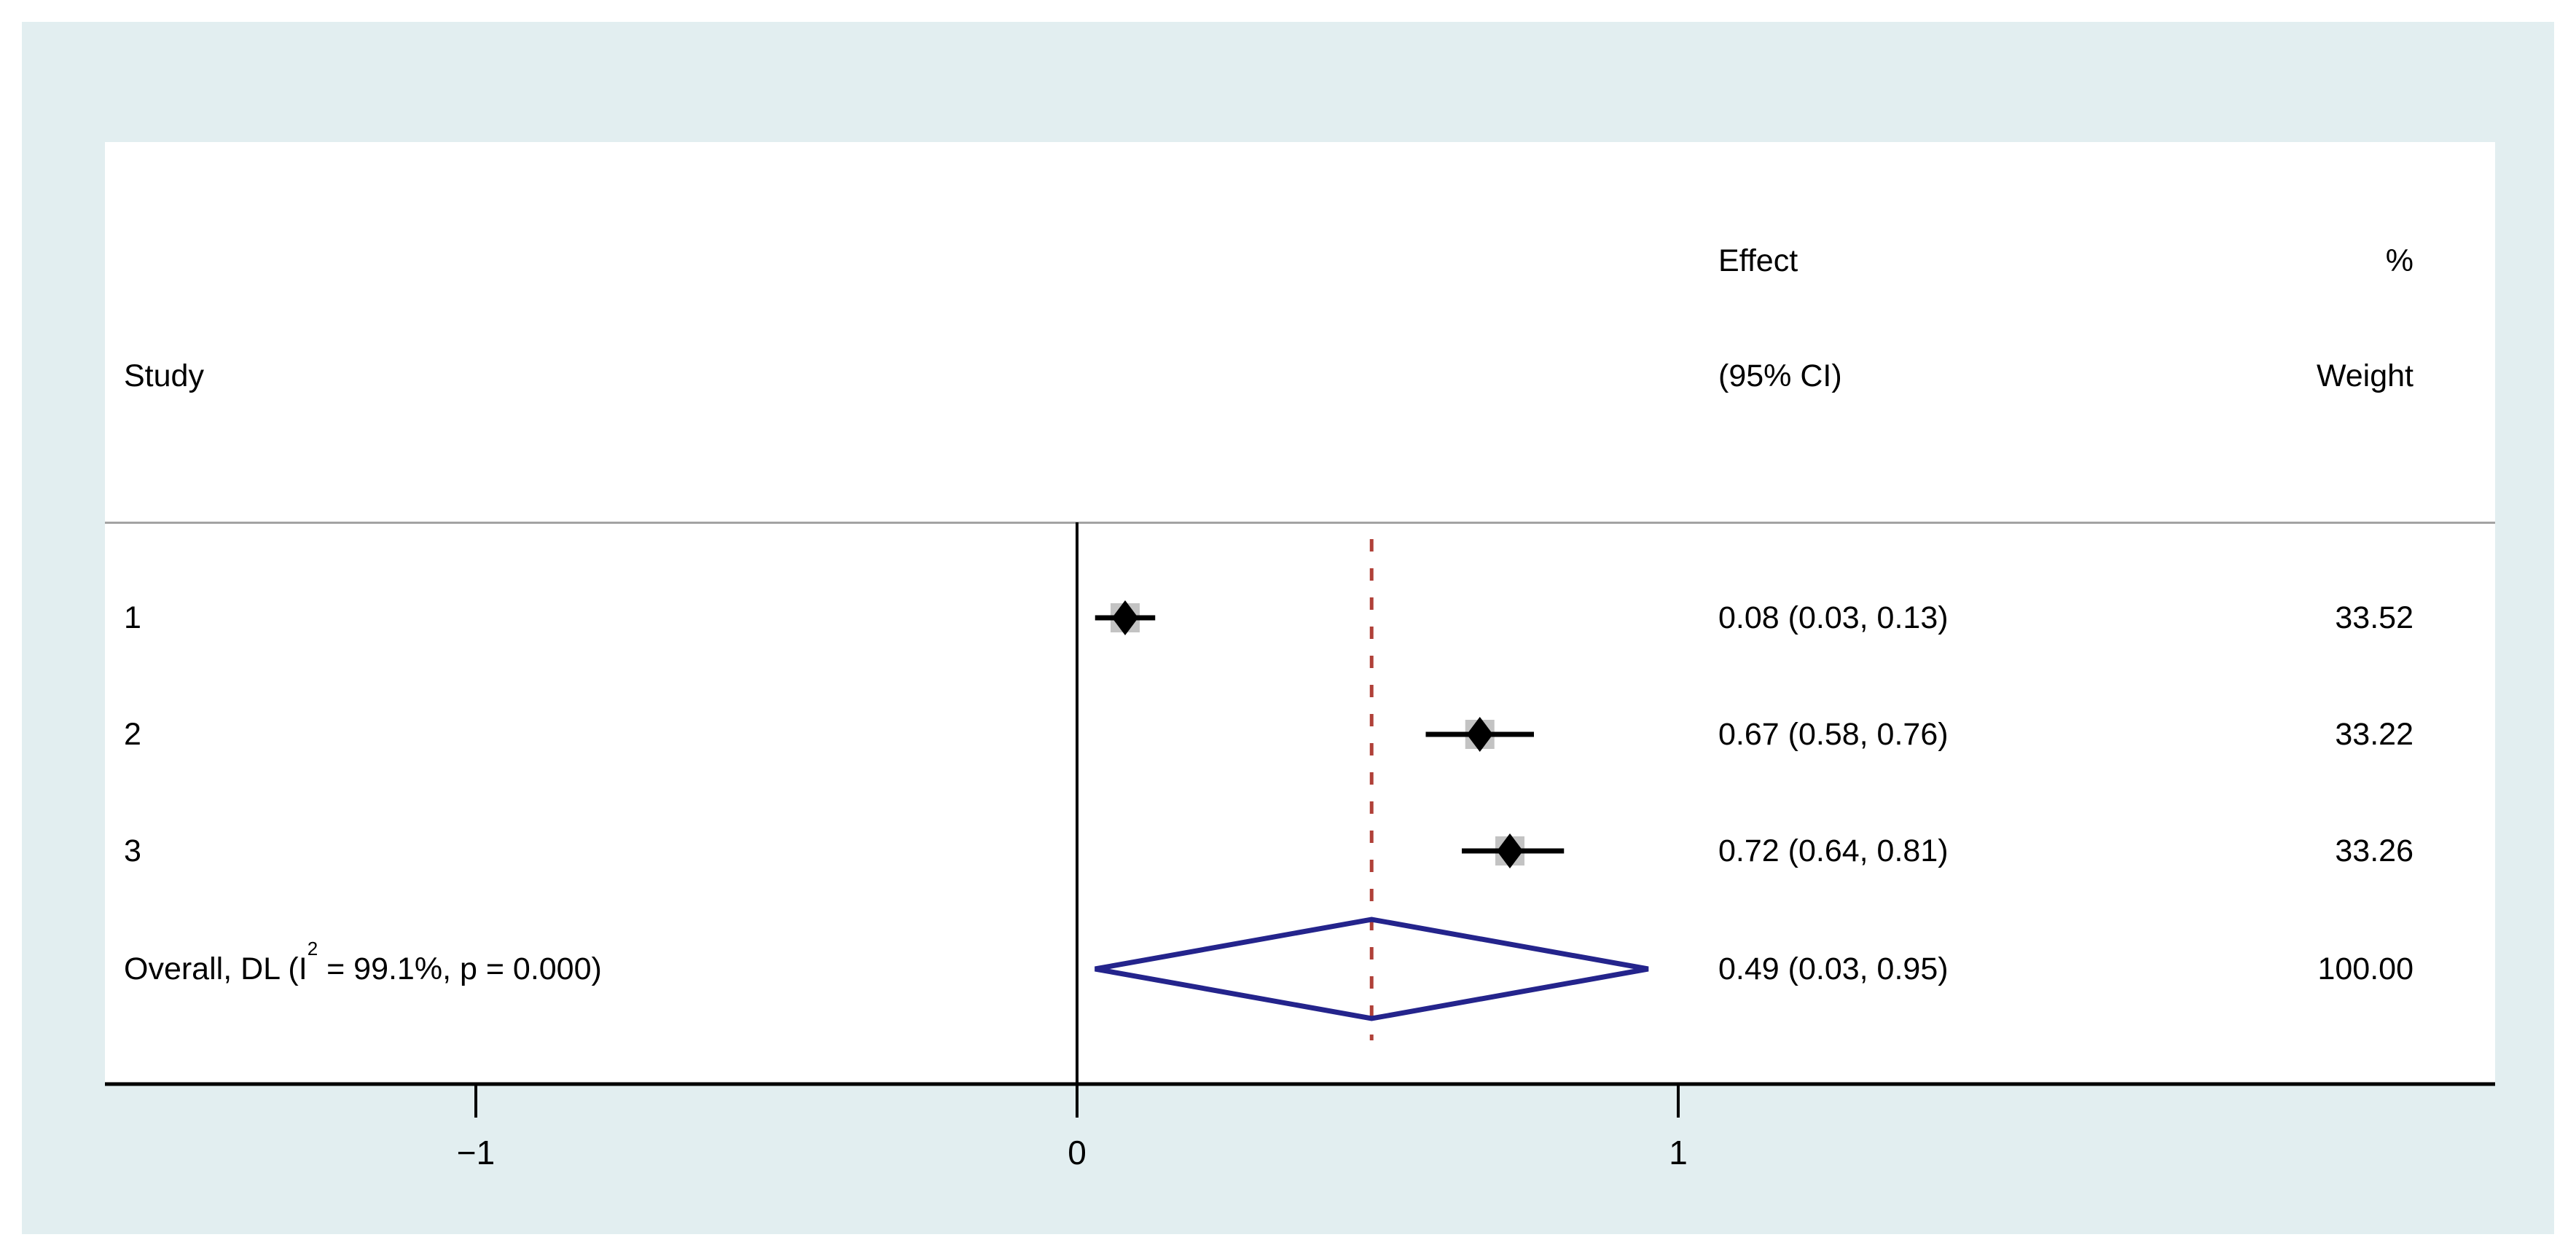 Image resolution: width=2576 pixels, height=1256 pixels. Describe the element at coordinates (2399, 260) in the screenshot. I see `weight-column-header-line1: %` at that location.